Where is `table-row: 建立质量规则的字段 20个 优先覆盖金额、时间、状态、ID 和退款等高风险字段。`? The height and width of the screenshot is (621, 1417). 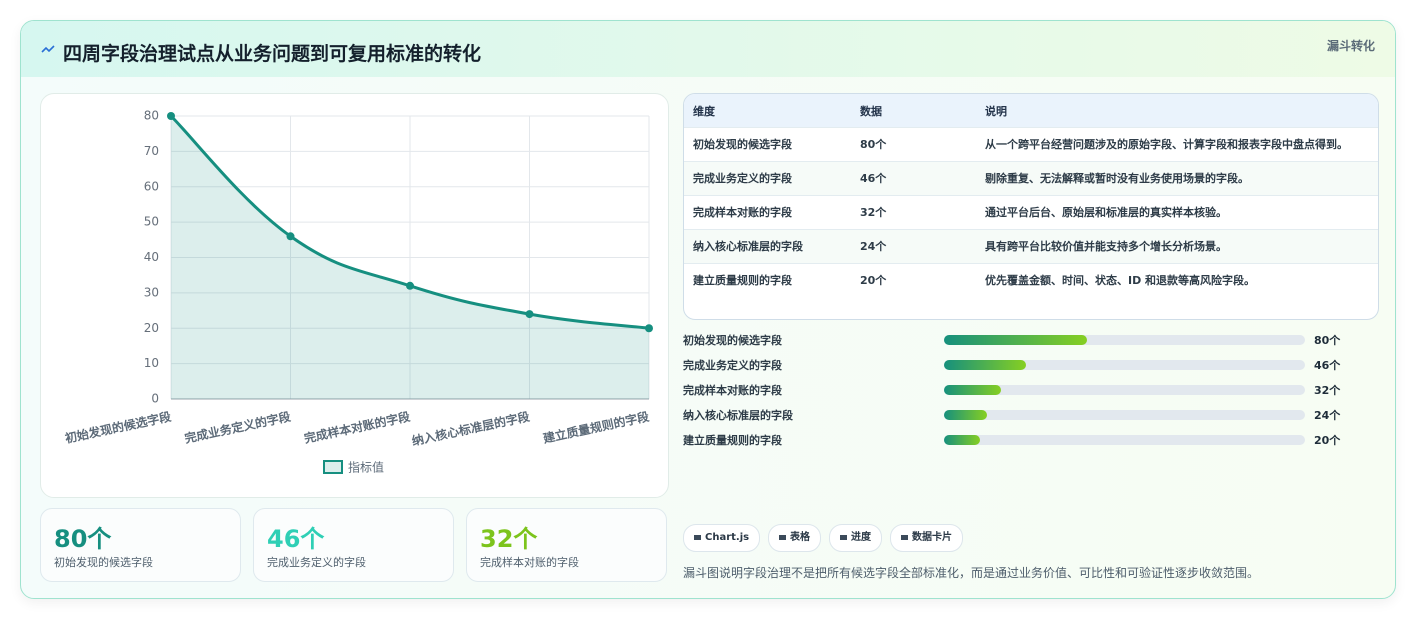 table-row: 建立质量规则的字段 20个 优先覆盖金额、时间、状态、ID 和退款等高风险字段。 is located at coordinates (1031, 280).